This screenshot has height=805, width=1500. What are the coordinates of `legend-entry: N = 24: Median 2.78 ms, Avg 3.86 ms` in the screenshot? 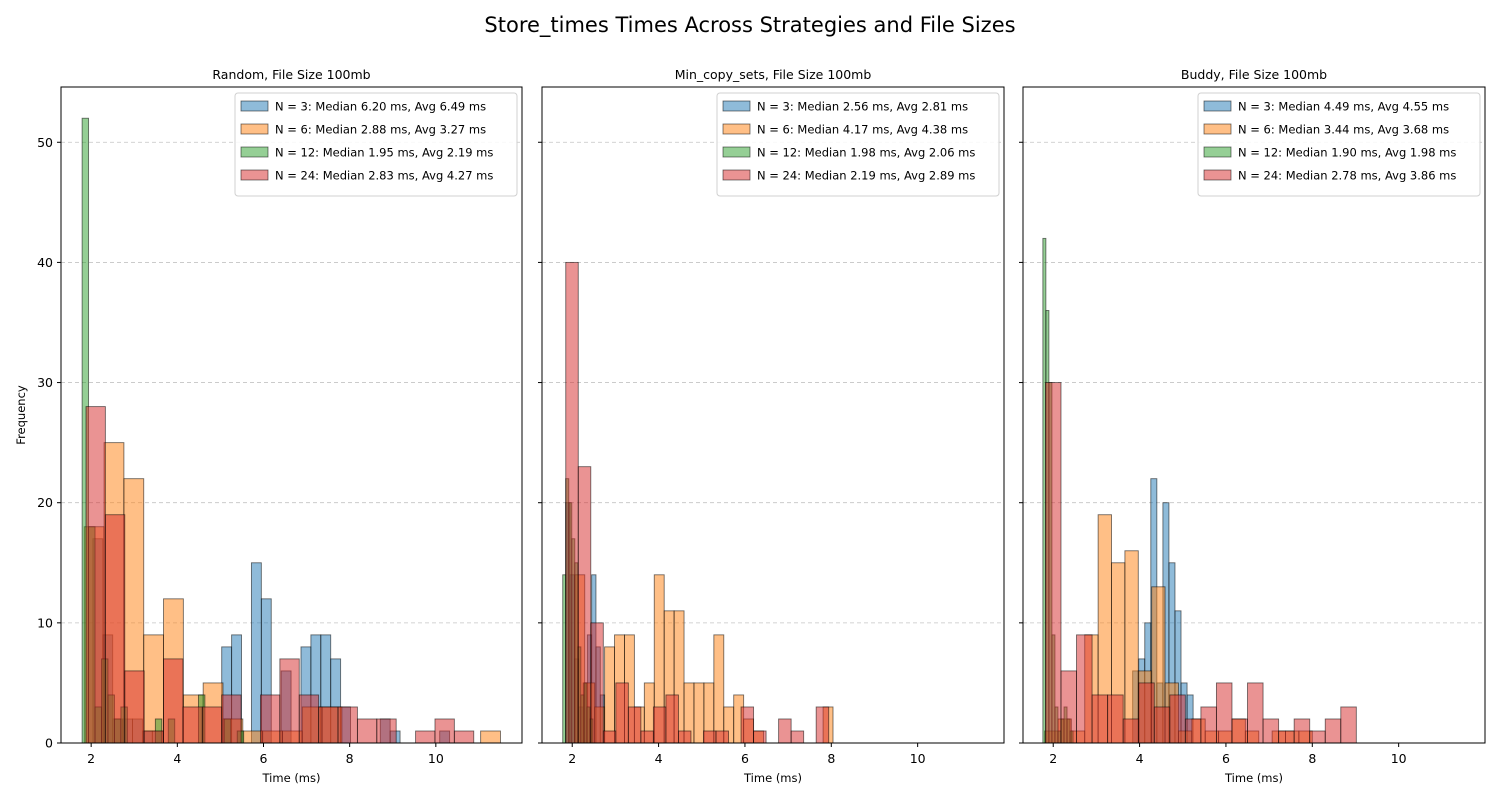 It's located at (1347, 176).